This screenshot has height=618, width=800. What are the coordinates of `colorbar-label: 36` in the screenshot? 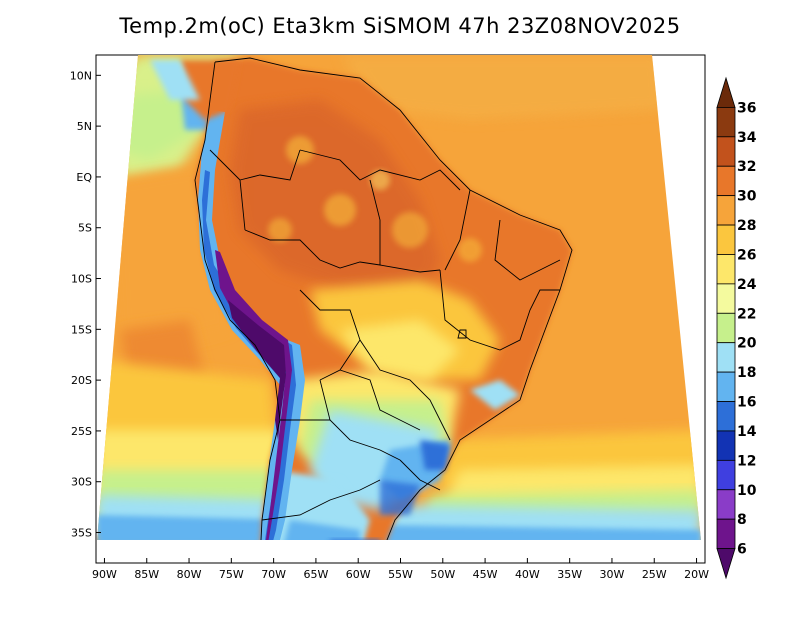 It's located at (746, 108).